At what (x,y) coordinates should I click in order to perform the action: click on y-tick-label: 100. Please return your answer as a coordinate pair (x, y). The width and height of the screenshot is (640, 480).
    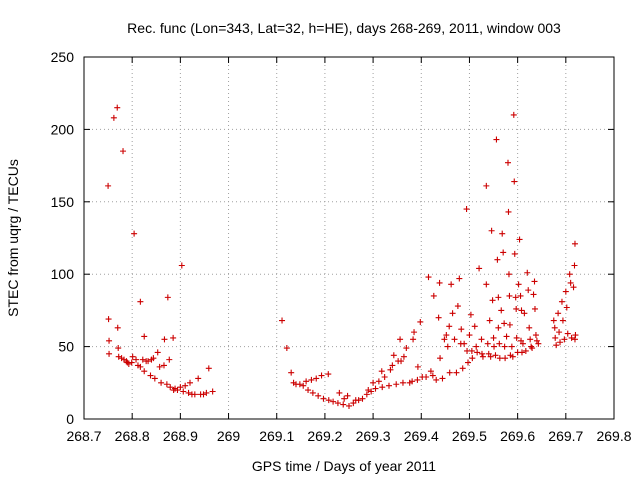
    Looking at the image, I should click on (63, 274).